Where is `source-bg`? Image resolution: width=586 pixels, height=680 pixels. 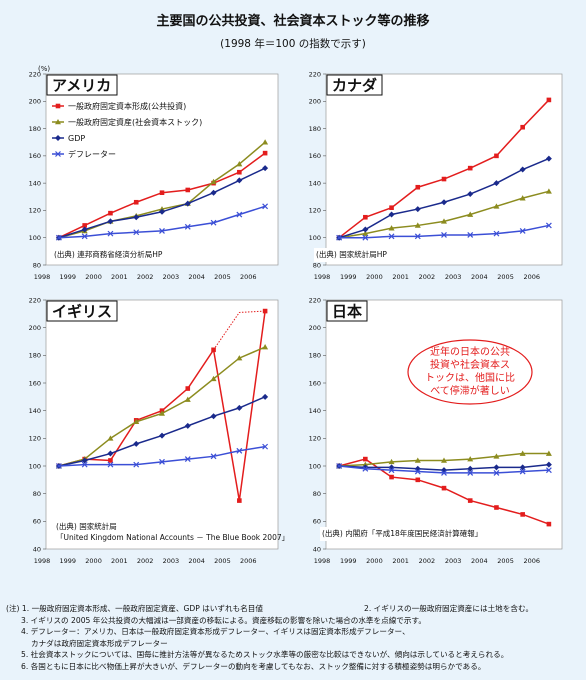
source-bg is located at coordinates (164, 532).